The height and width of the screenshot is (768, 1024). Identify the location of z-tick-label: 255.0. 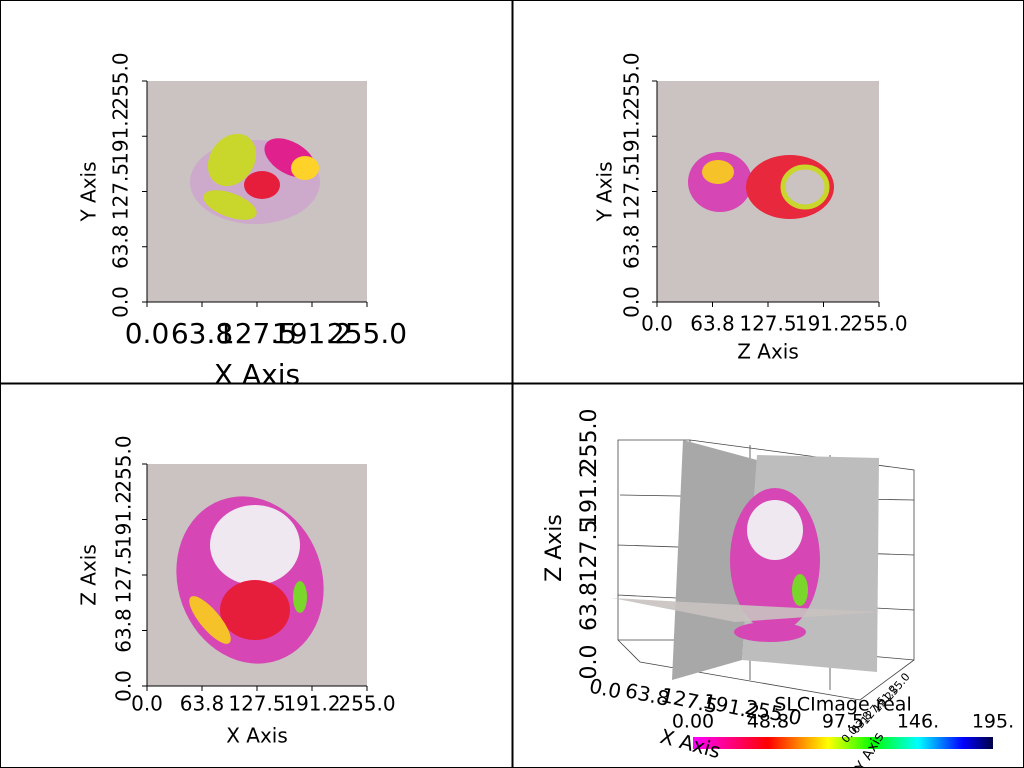
(589, 440).